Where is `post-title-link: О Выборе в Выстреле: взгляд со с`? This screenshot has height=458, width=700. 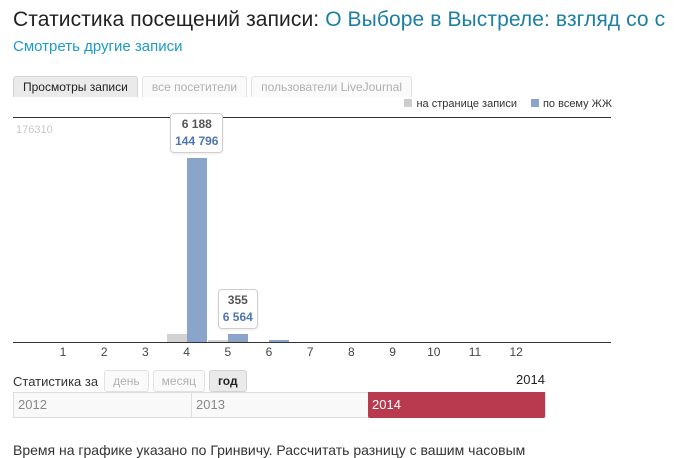
post-title-link: О Выборе в Выстреле: взгляд со с is located at coordinates (495, 19).